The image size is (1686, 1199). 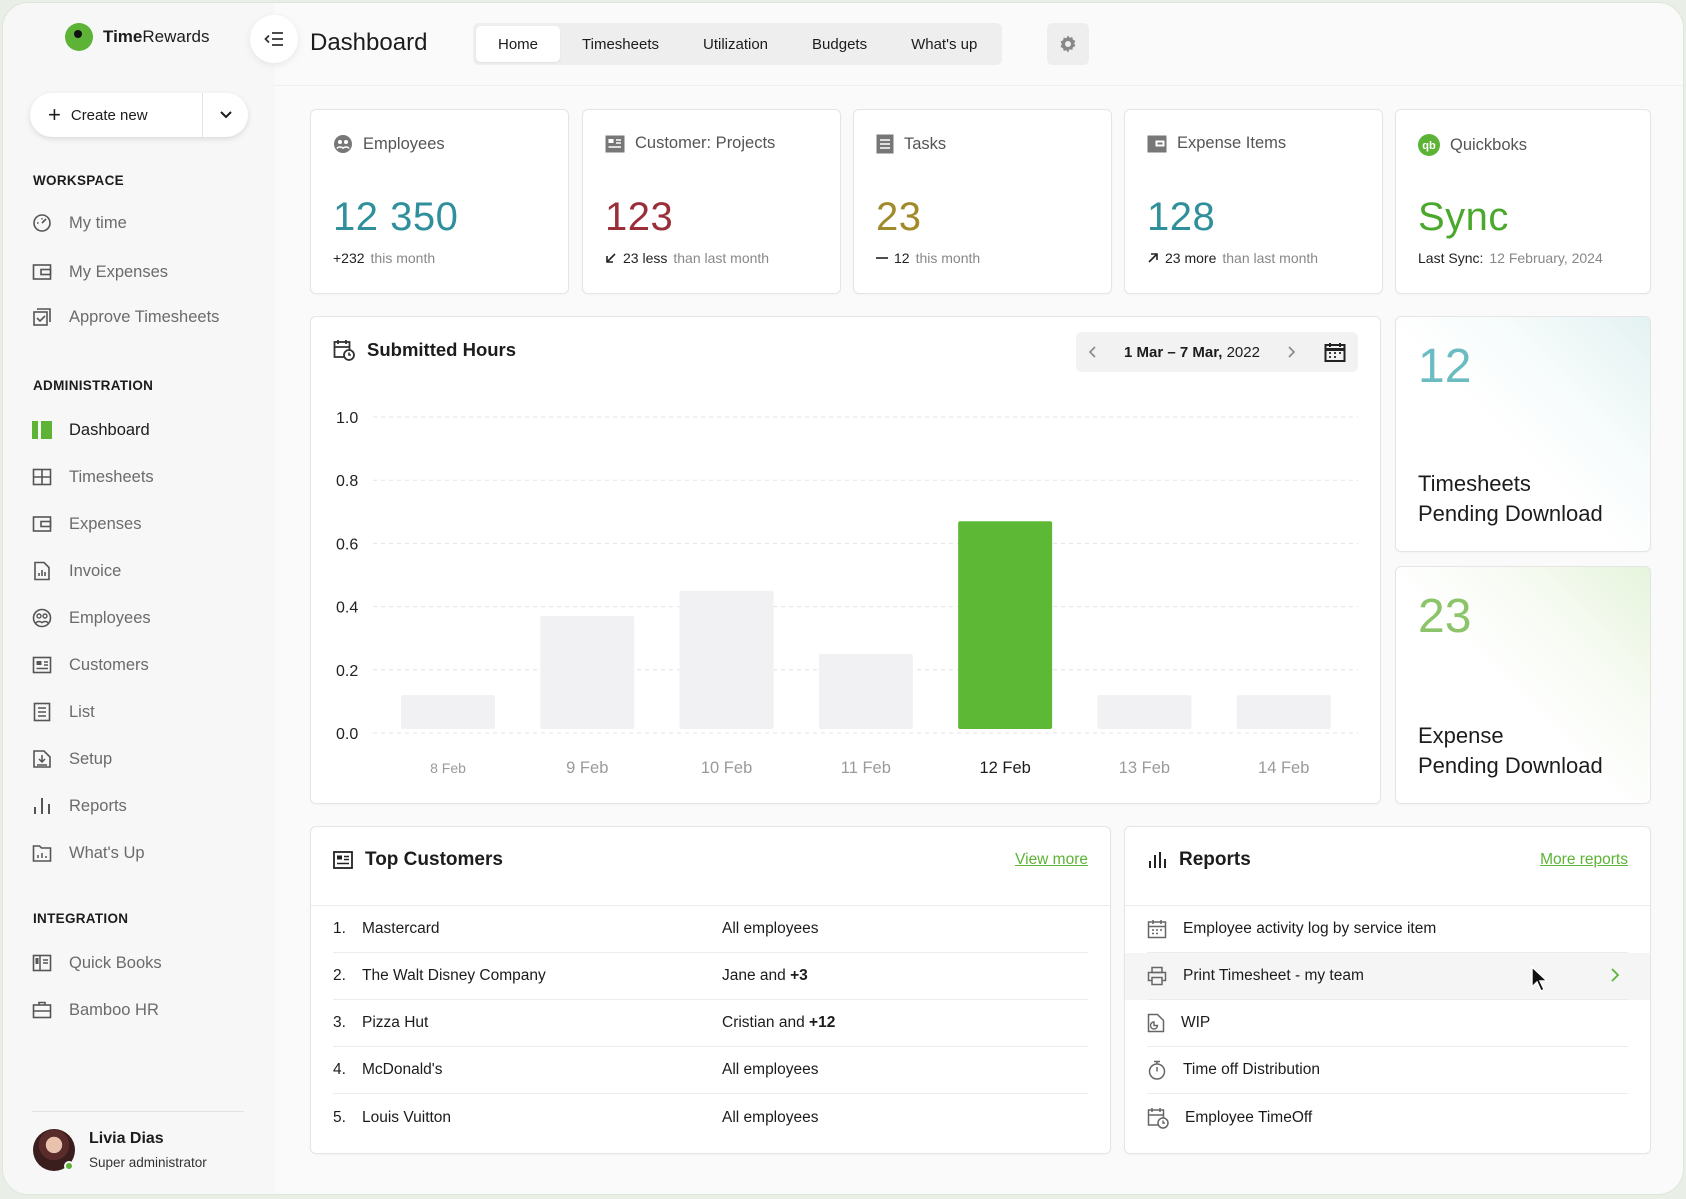 I want to click on report-item: Employee activity log by service item, so click(x=1387, y=929).